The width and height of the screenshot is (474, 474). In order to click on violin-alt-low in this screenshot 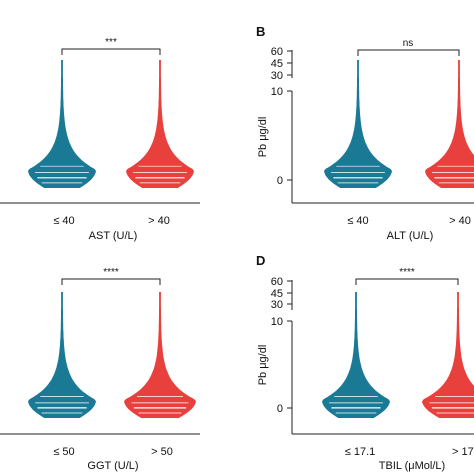, I will do `click(358, 124)`.